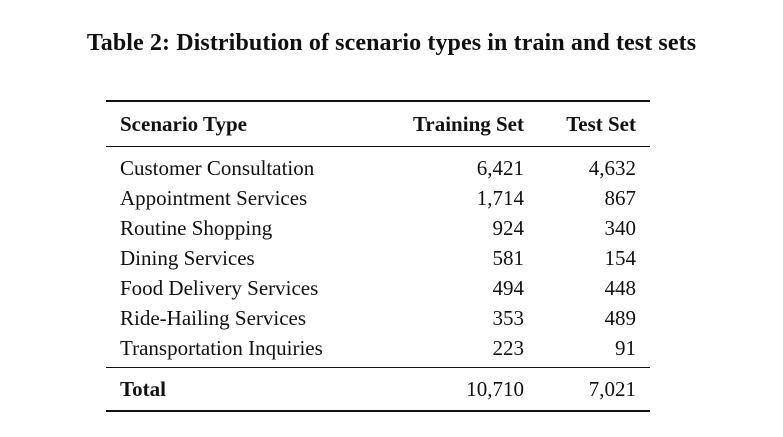 The width and height of the screenshot is (783, 437). Describe the element at coordinates (601, 123) in the screenshot. I see `header-test-set: Test Set` at that location.